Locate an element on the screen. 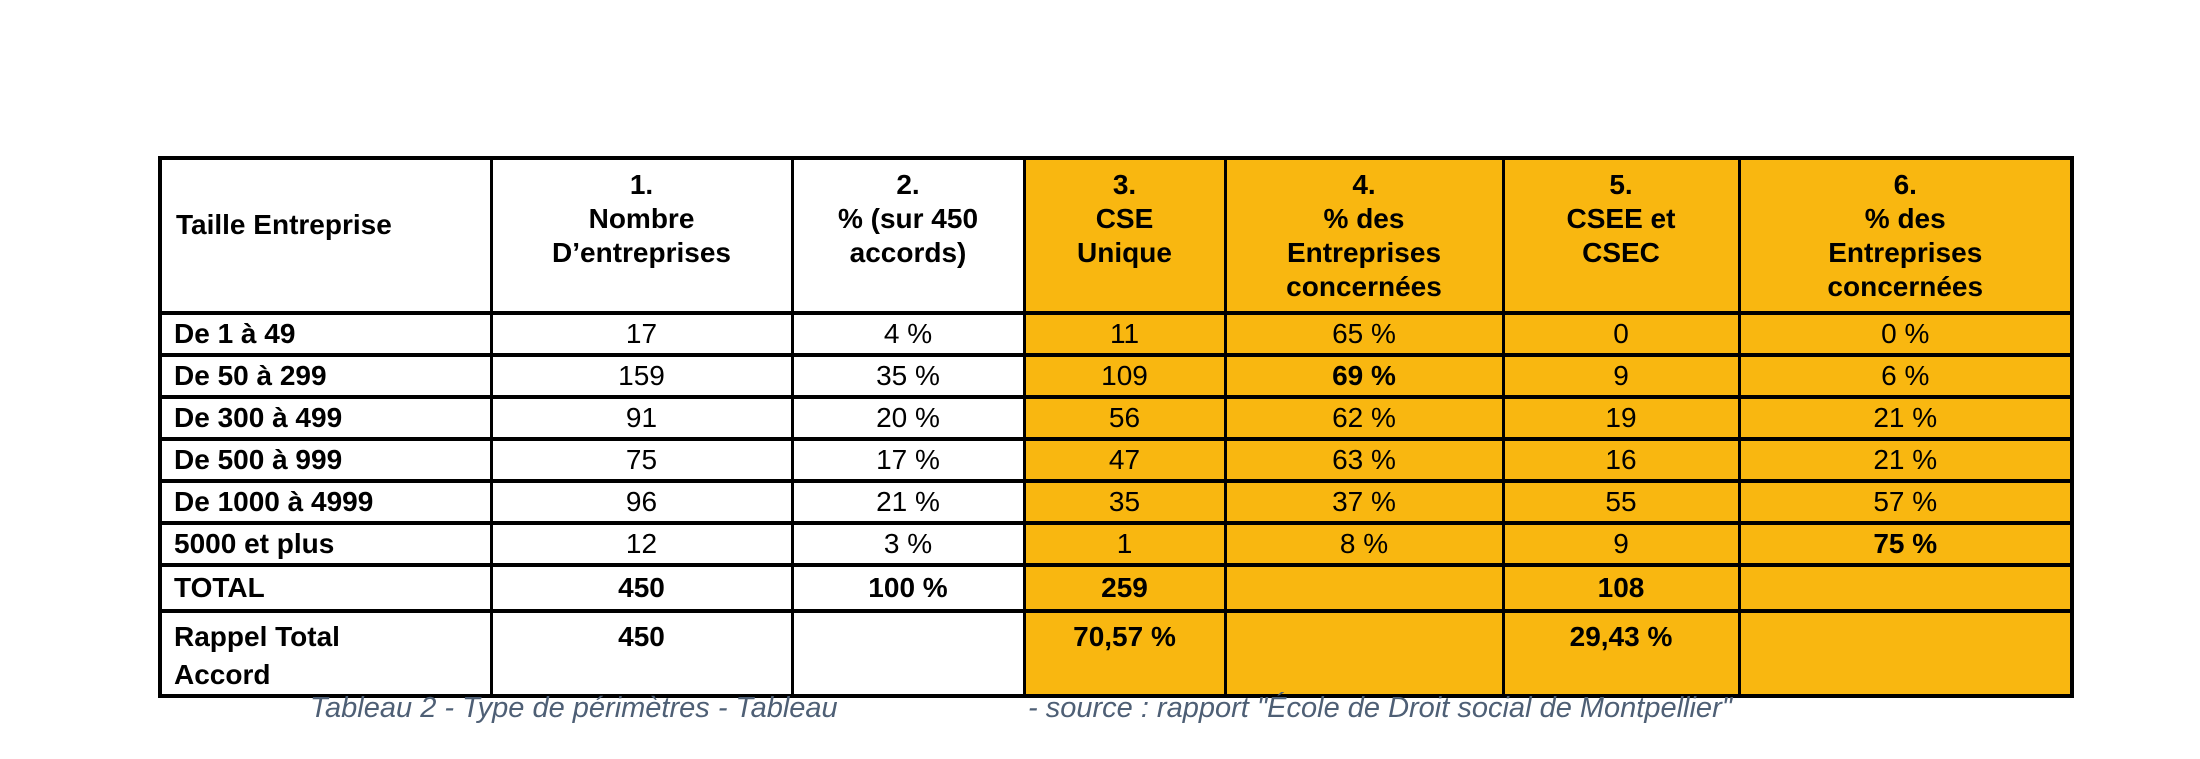  value-cell: 19 is located at coordinates (1621, 418).